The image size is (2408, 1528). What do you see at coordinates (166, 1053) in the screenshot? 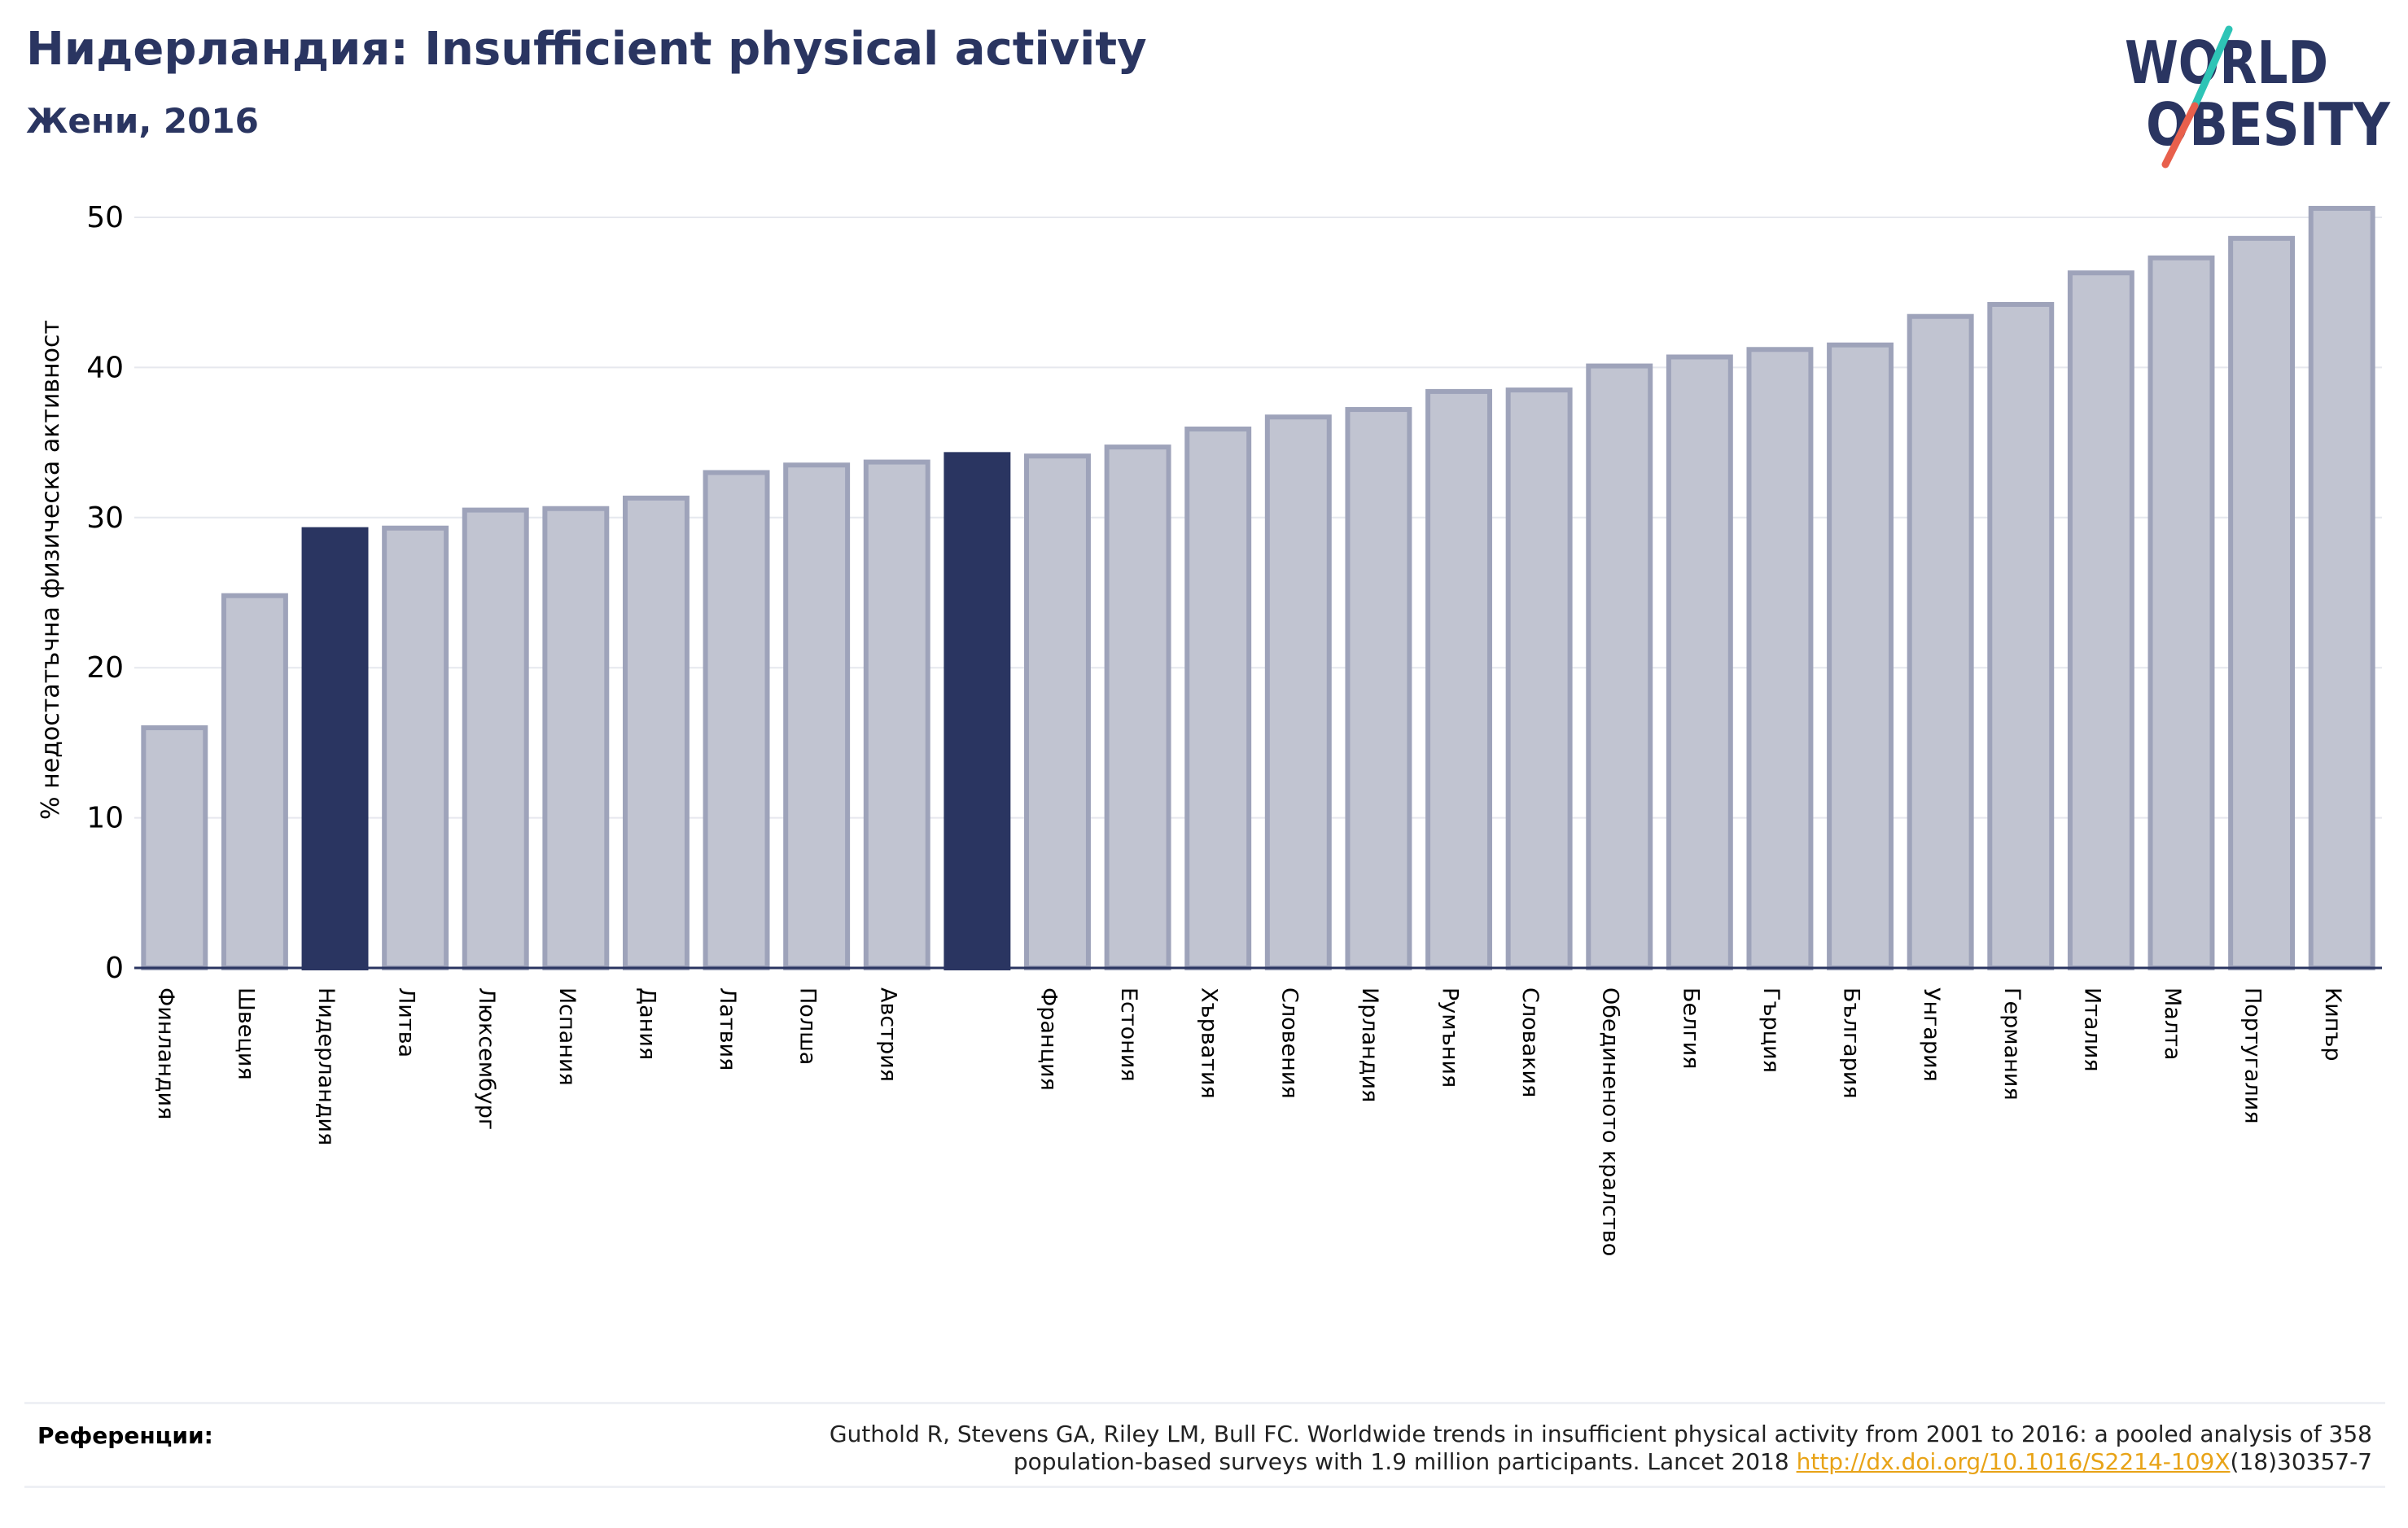
I see `x-tick-label: Финландия` at bounding box center [166, 1053].